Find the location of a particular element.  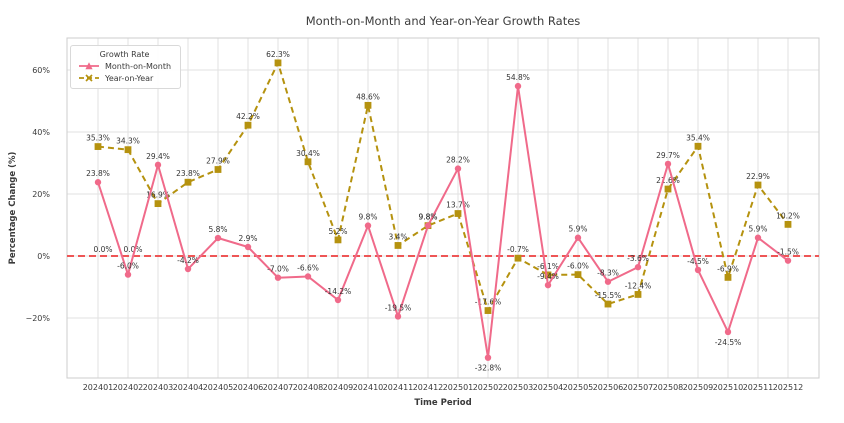

x-tick-label: 202411 is located at coordinates (398, 387).